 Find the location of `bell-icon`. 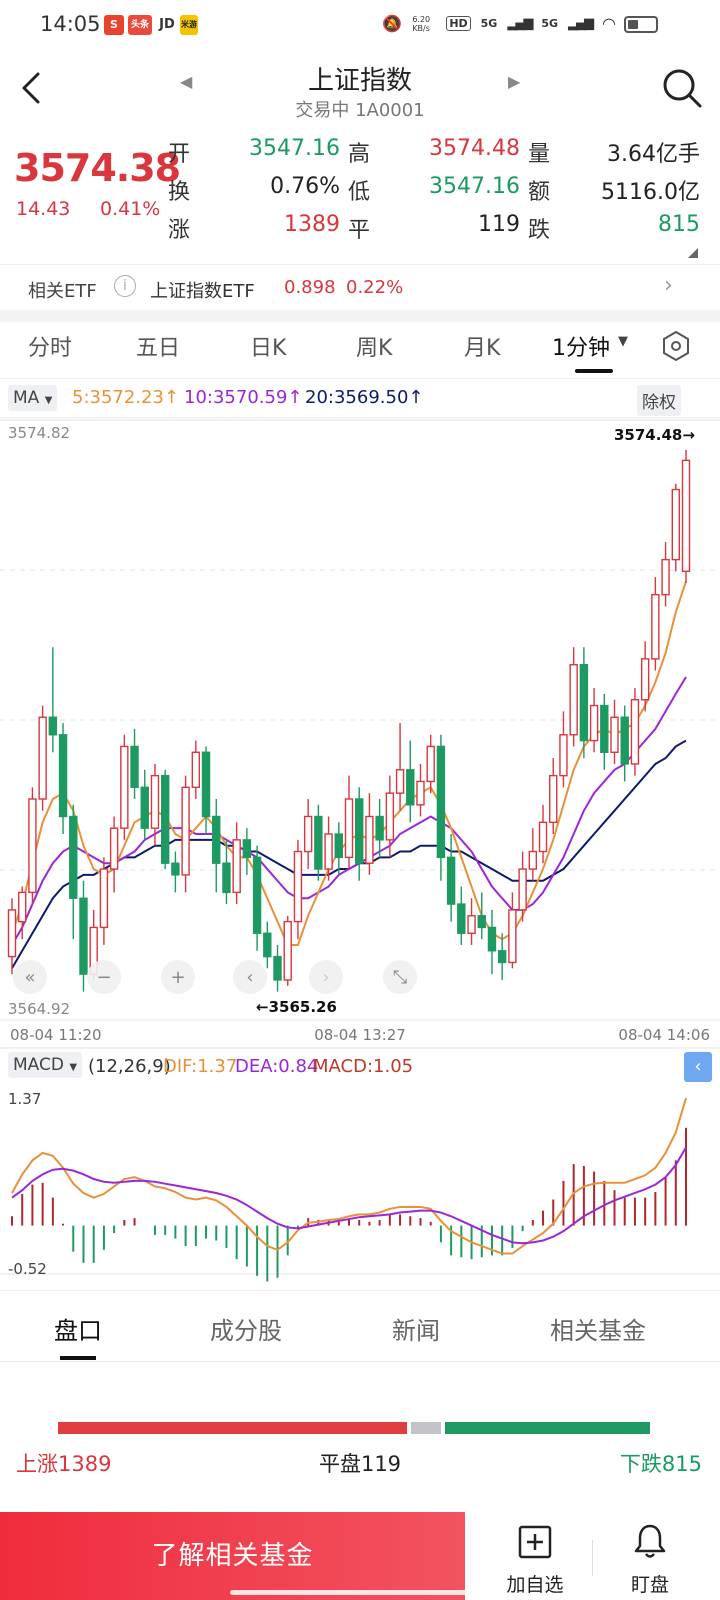

bell-icon is located at coordinates (650, 1541).